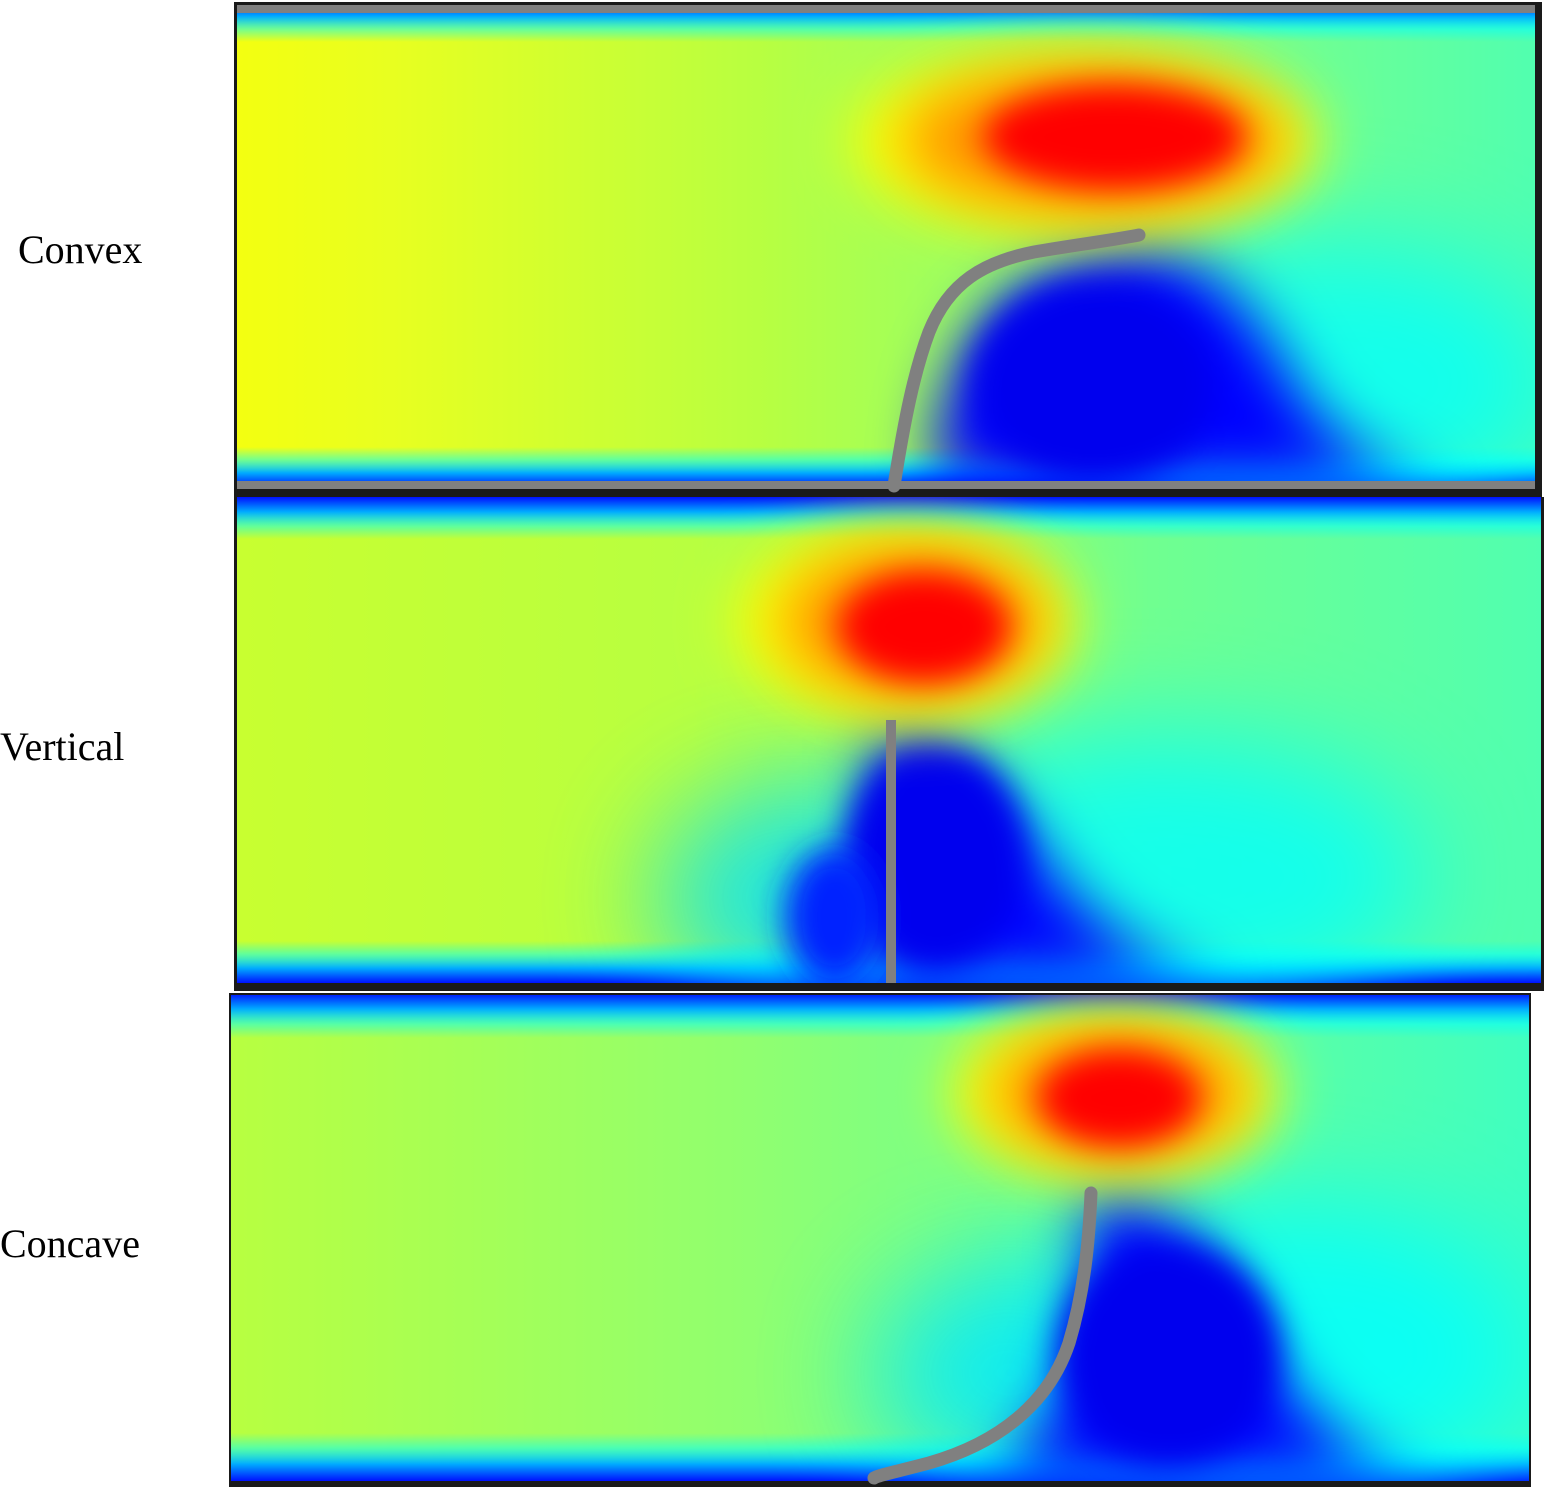 The width and height of the screenshot is (1545, 1487). What do you see at coordinates (891, 851) in the screenshot?
I see `flap-vertical` at bounding box center [891, 851].